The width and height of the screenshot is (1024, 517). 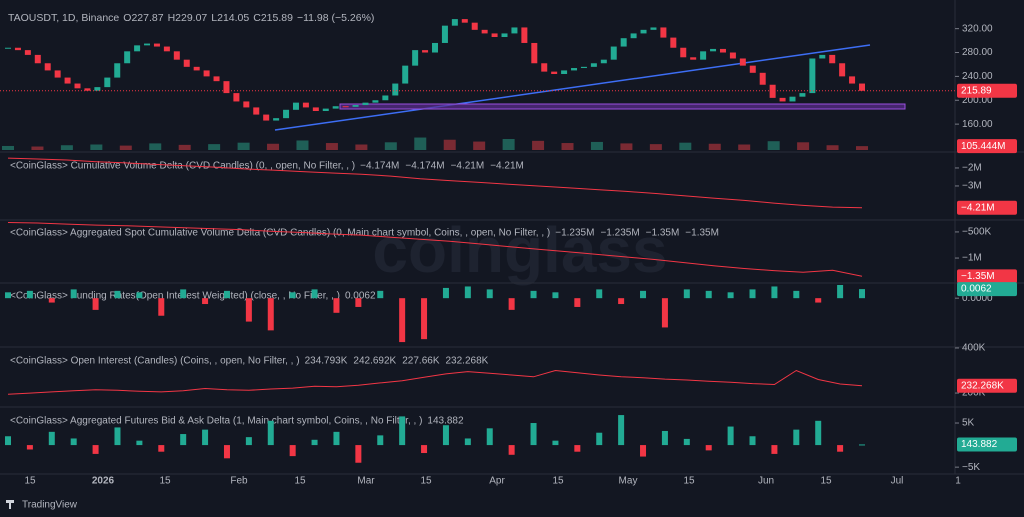 What do you see at coordinates (379, 166) in the screenshot?
I see `pane-title-value: −4.174M` at bounding box center [379, 166].